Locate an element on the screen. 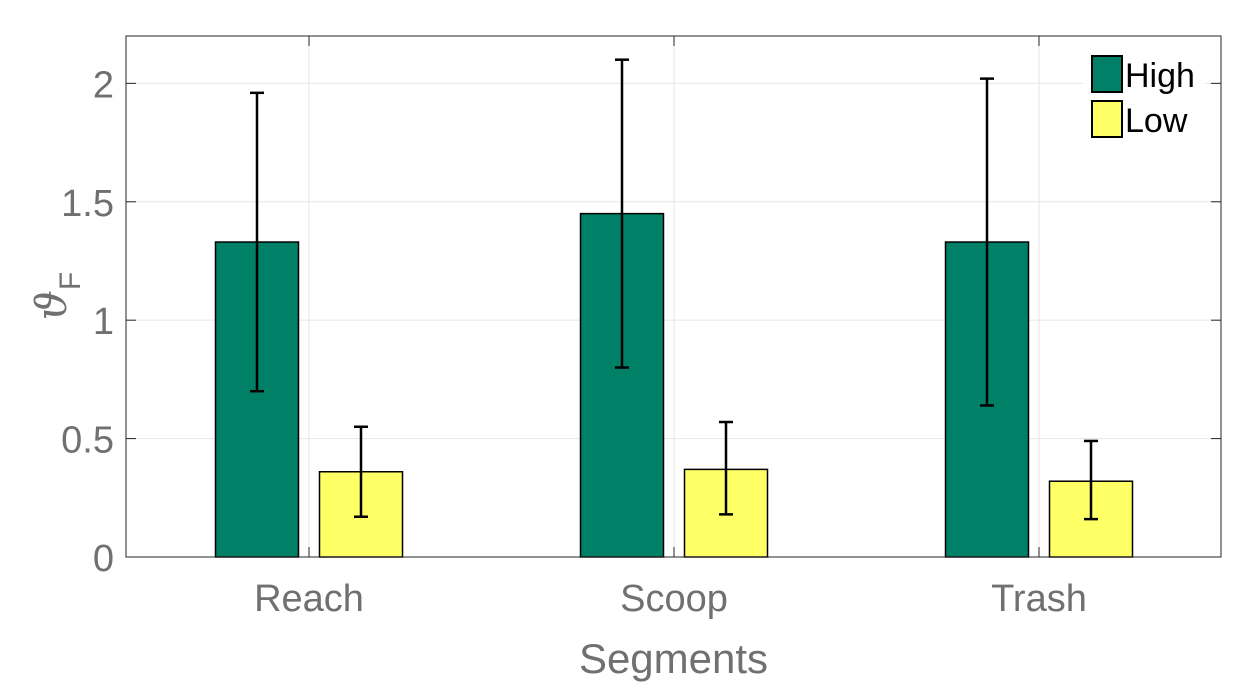  legend-swatch-low is located at coordinates (1107, 119).